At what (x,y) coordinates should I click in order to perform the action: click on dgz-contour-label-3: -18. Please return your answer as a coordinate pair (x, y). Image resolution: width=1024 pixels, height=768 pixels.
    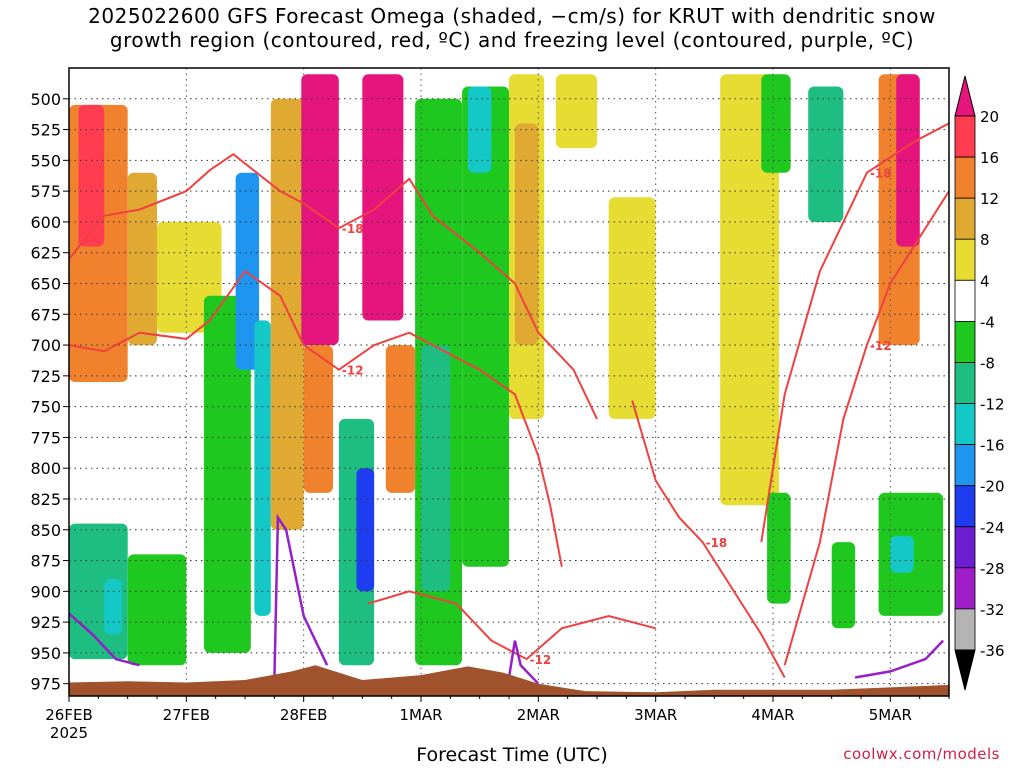
    Looking at the image, I should click on (717, 543).